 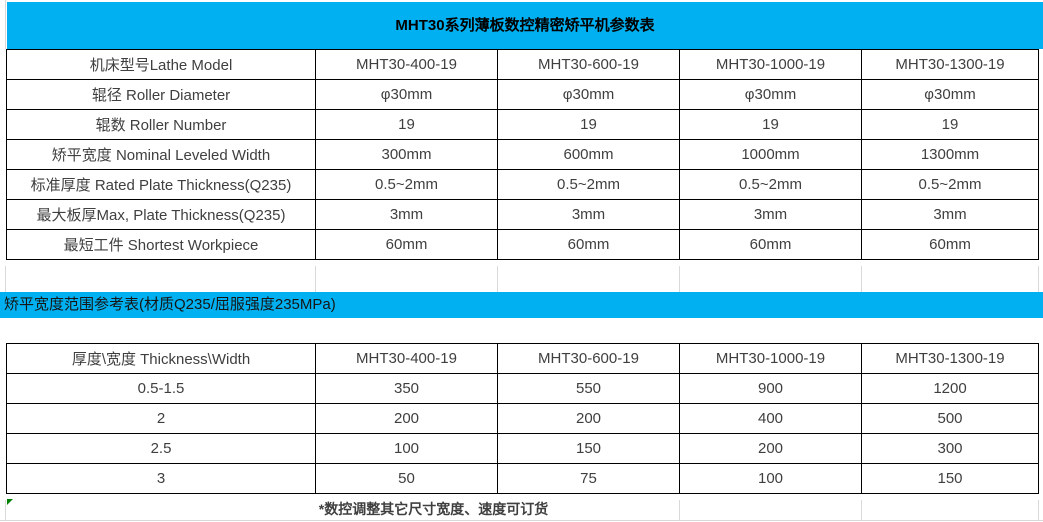 What do you see at coordinates (161, 478) in the screenshot?
I see `range-row-label: 3` at bounding box center [161, 478].